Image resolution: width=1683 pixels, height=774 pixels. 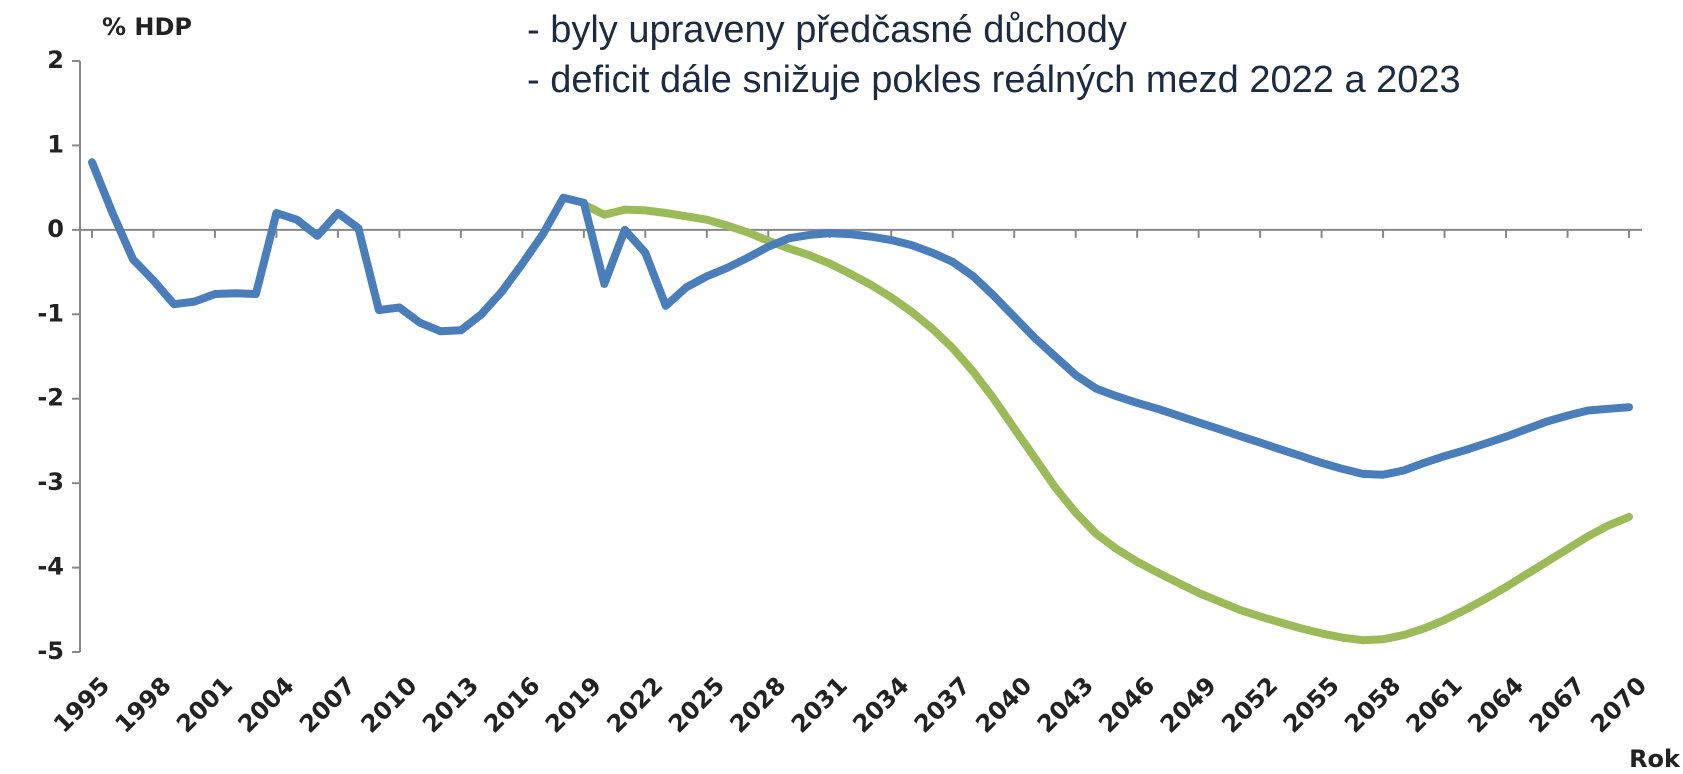 What do you see at coordinates (55, 60) in the screenshot?
I see `y-tick-label: 2` at bounding box center [55, 60].